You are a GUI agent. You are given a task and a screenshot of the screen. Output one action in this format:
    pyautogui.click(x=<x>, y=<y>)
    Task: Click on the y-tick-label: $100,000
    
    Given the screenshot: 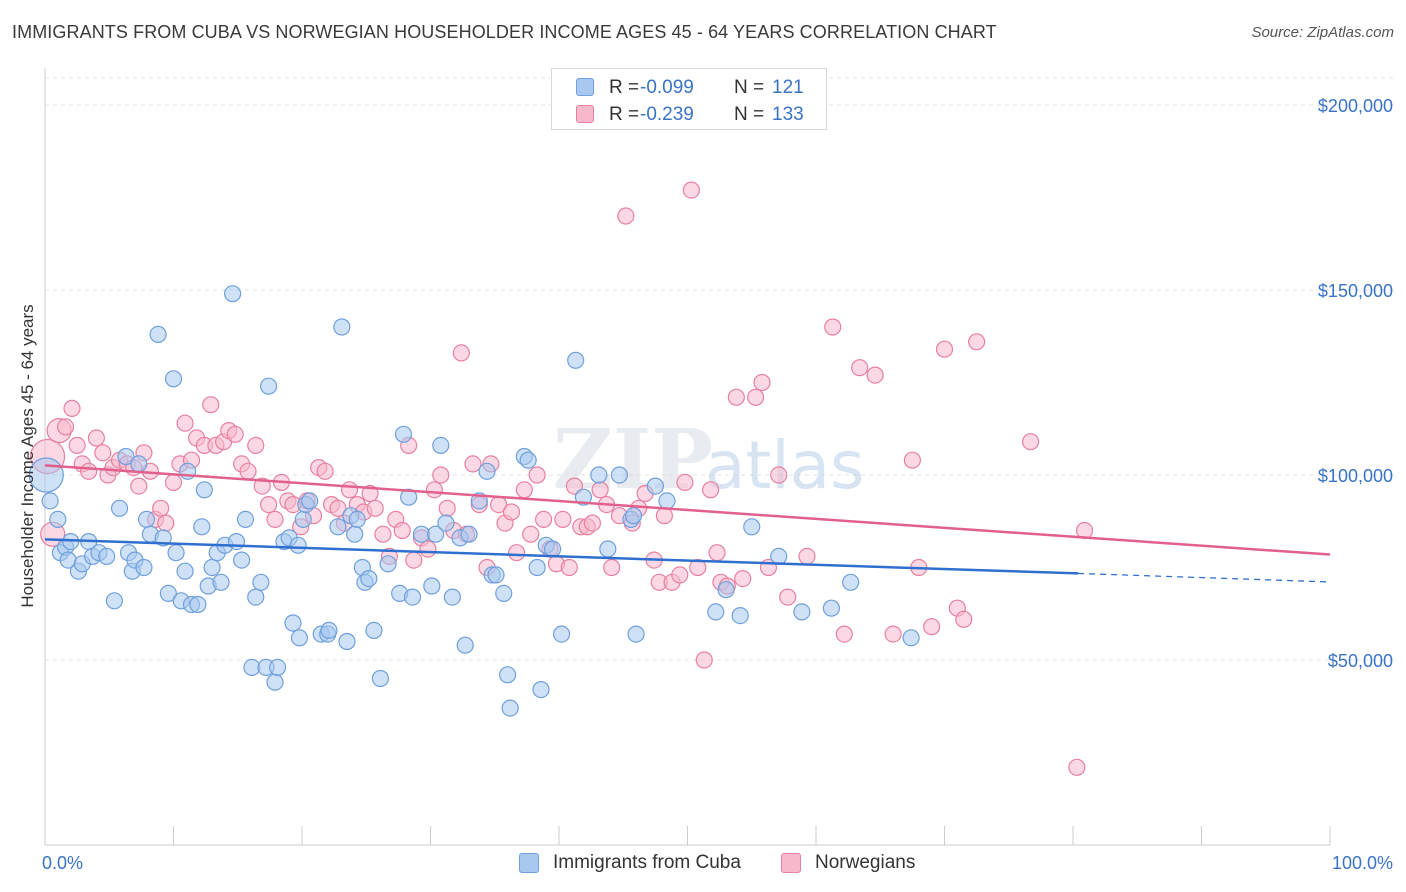 What is the action you would take?
    pyautogui.click(x=1355, y=476)
    